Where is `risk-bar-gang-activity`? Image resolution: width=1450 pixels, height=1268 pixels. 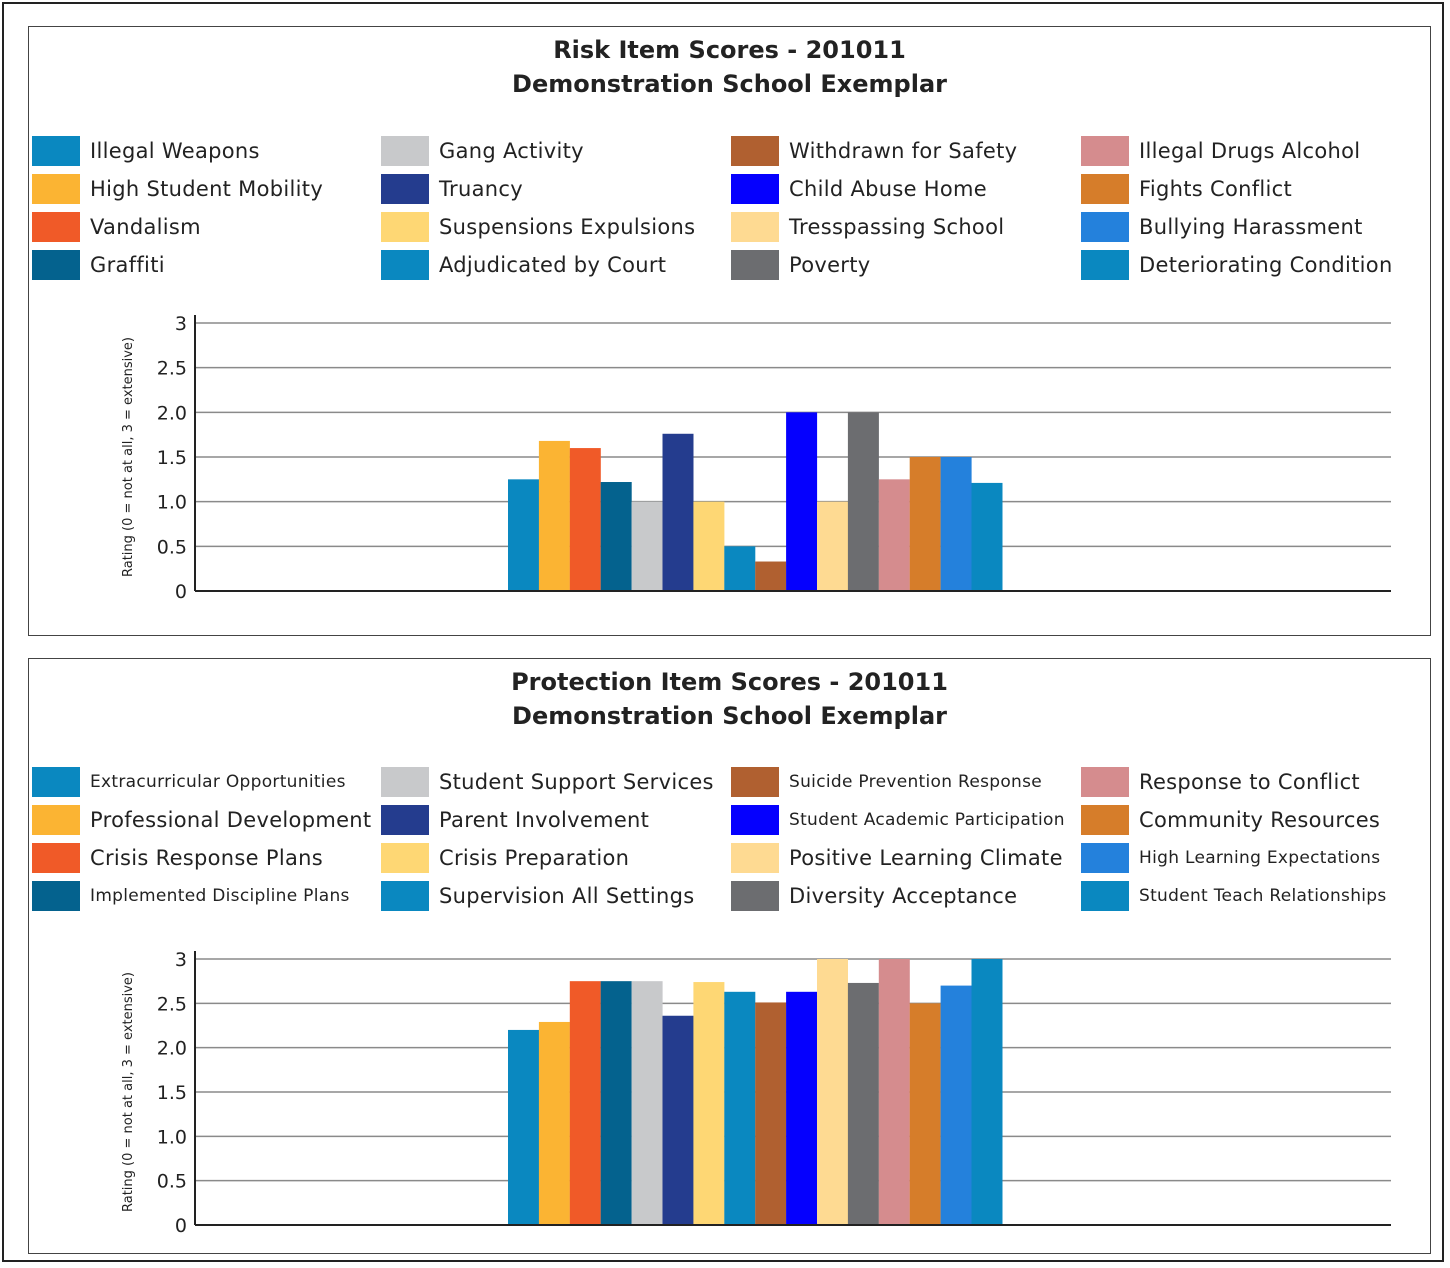
risk-bar-gang-activity is located at coordinates (647, 546).